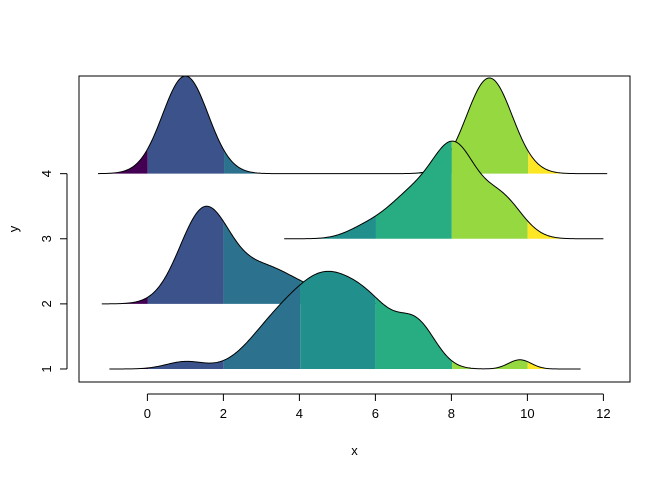 Image resolution: width=672 pixels, height=480 pixels. What do you see at coordinates (53, 271) in the screenshot?
I see `y-axis: 1 2 3 4` at bounding box center [53, 271].